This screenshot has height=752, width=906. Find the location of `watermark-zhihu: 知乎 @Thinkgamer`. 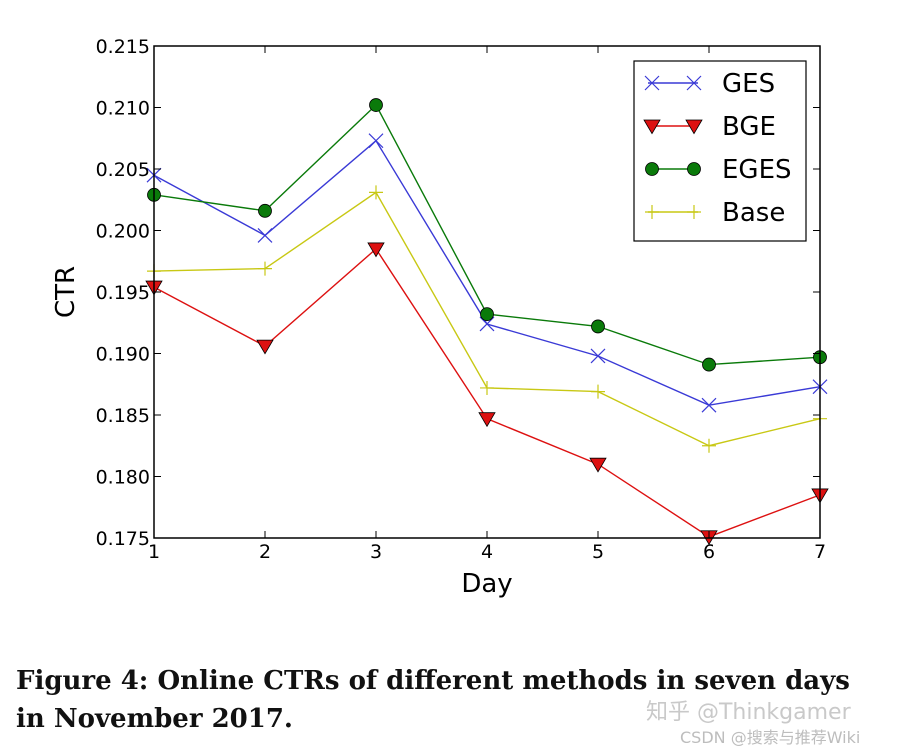

watermark-zhihu: 知乎 @Thinkgamer is located at coordinates (748, 712).